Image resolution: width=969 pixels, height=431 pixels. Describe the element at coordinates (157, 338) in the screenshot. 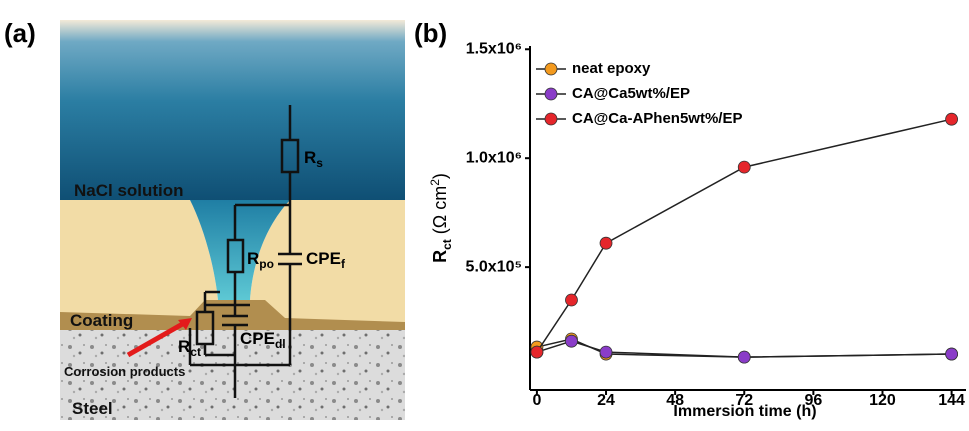

I see `arrow` at that location.